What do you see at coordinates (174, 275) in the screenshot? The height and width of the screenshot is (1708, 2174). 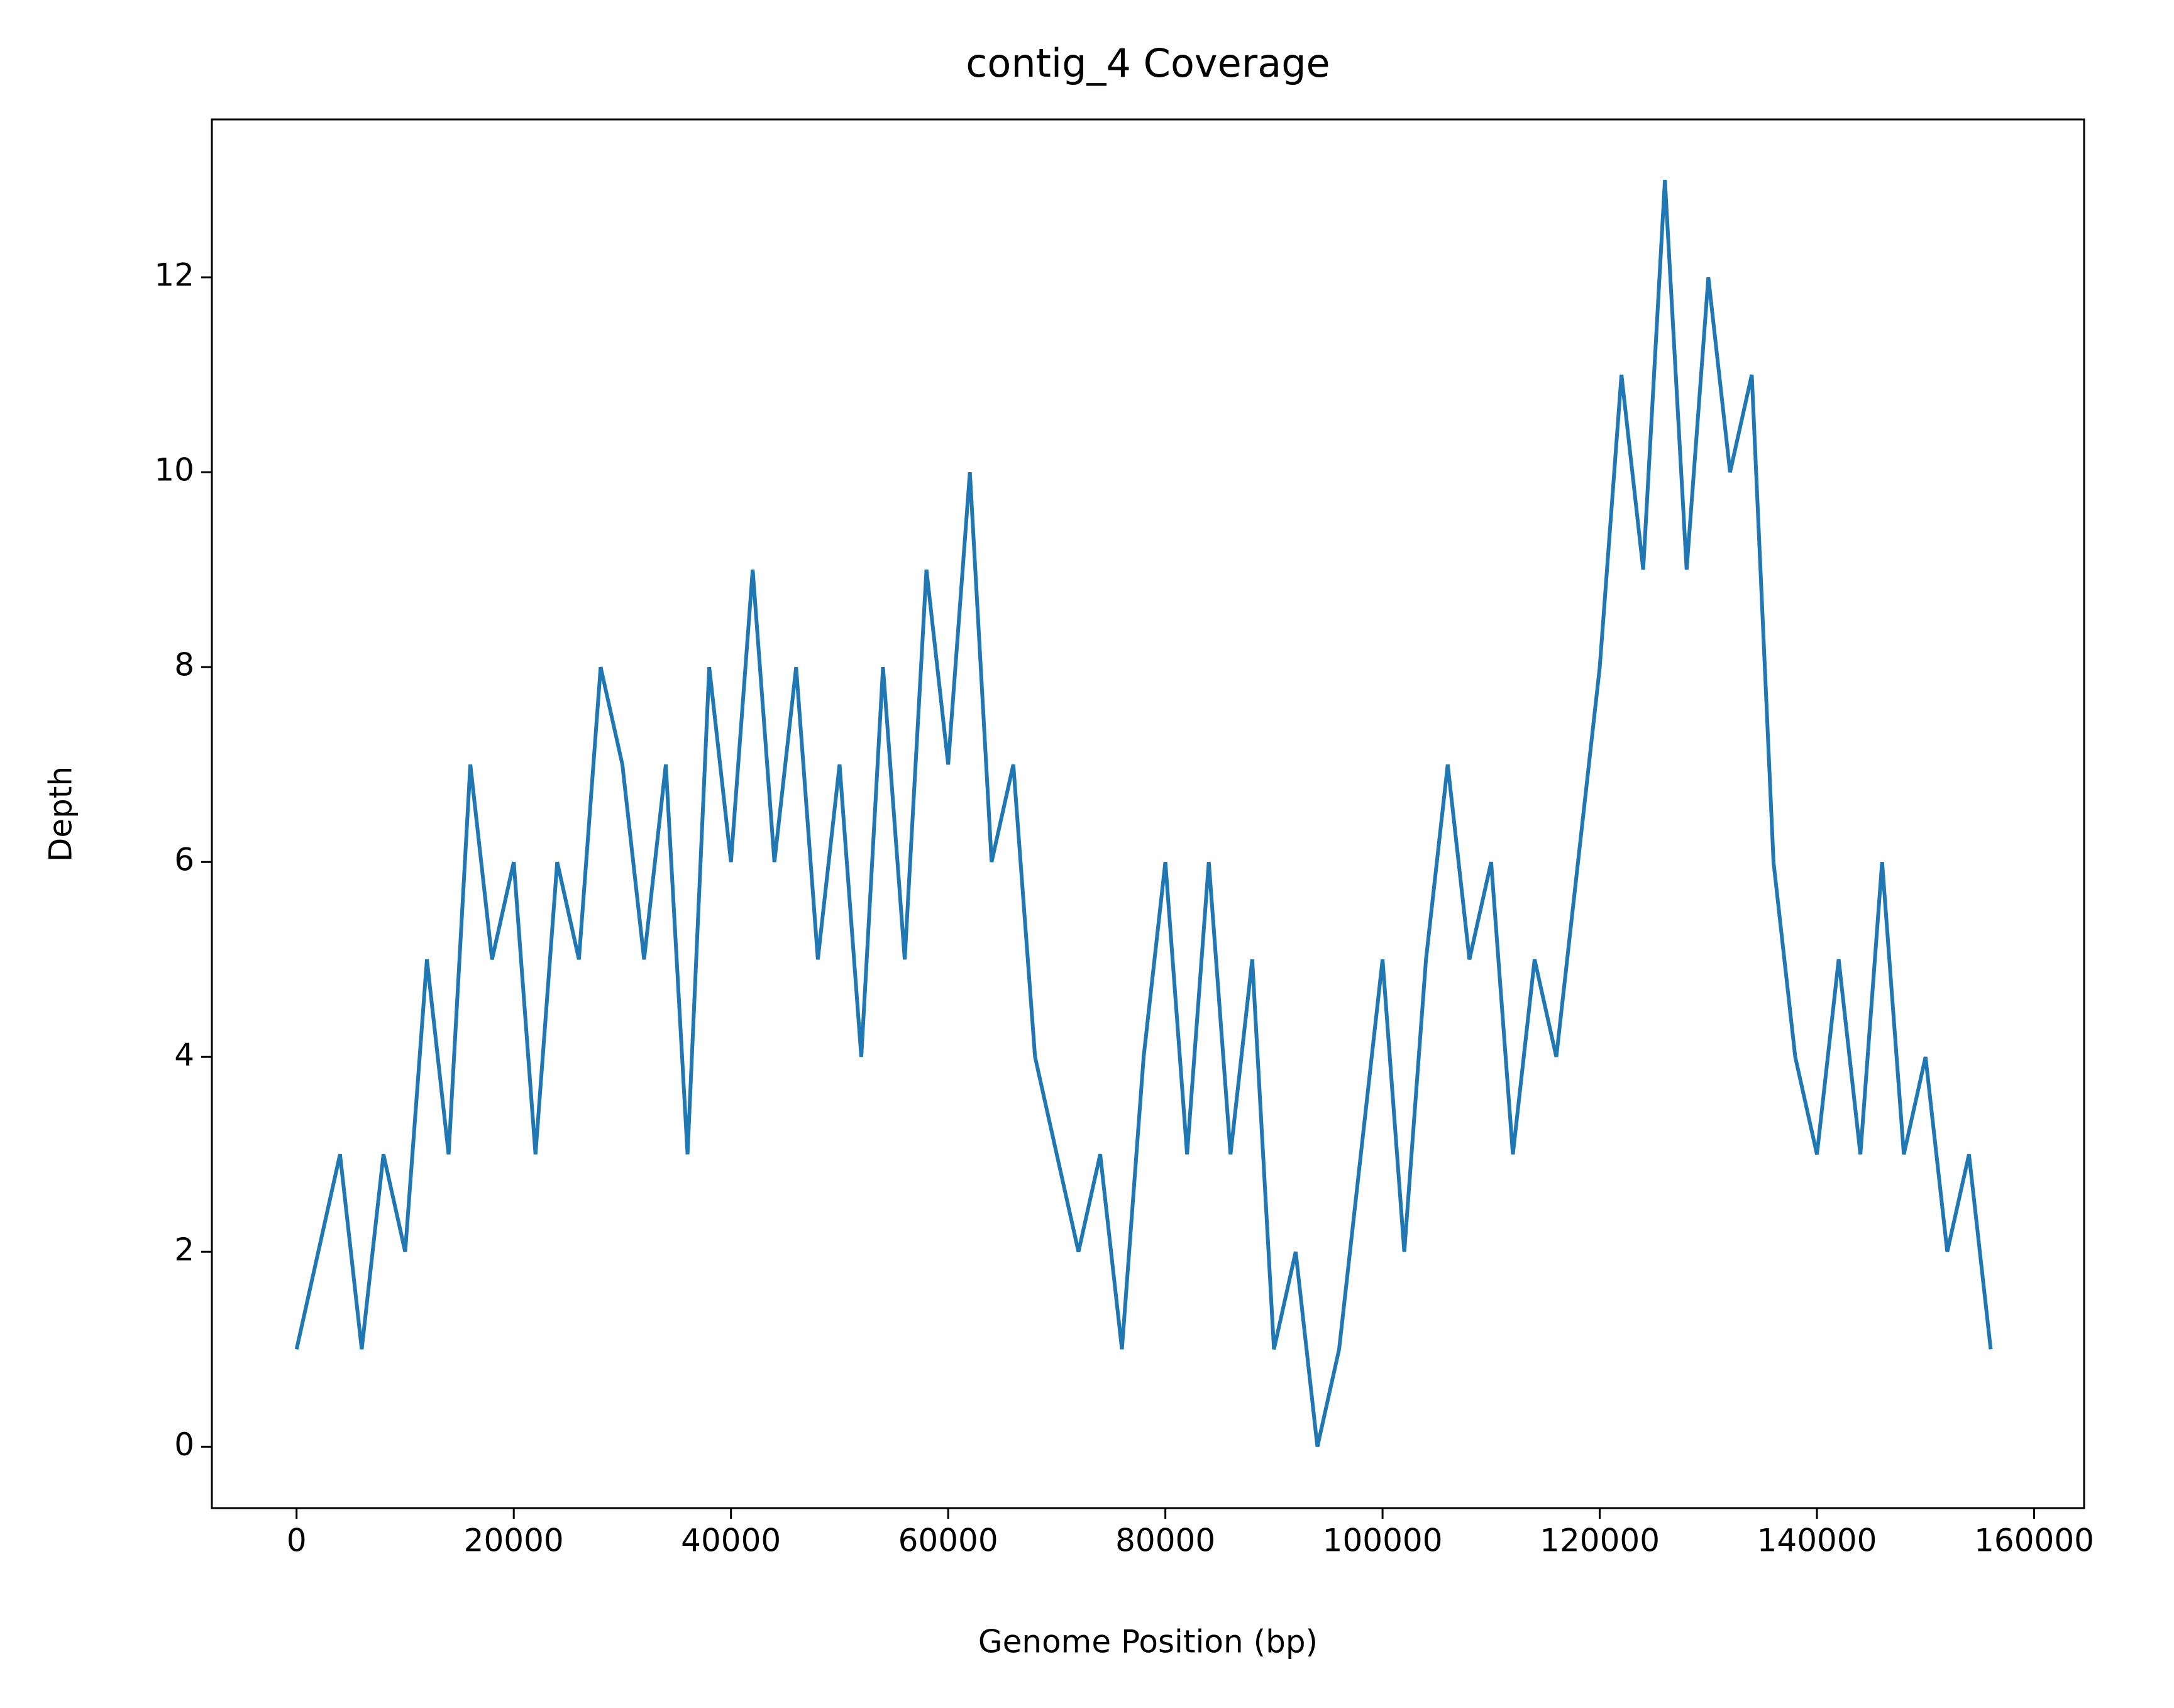 I see `y-tick-label: 12` at bounding box center [174, 275].